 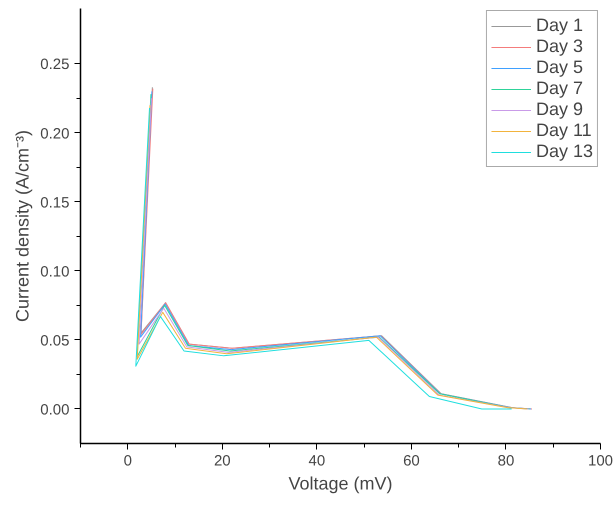 I want to click on legend-label: Day 5, so click(x=559, y=67).